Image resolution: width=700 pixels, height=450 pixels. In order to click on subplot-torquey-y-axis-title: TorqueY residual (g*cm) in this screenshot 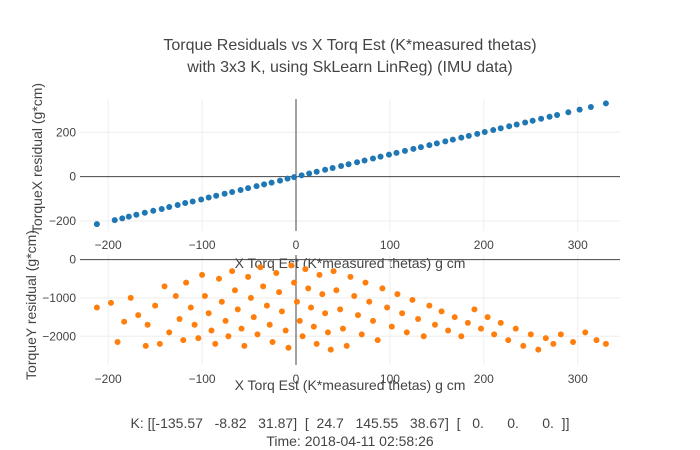, I will do `click(31, 305)`.